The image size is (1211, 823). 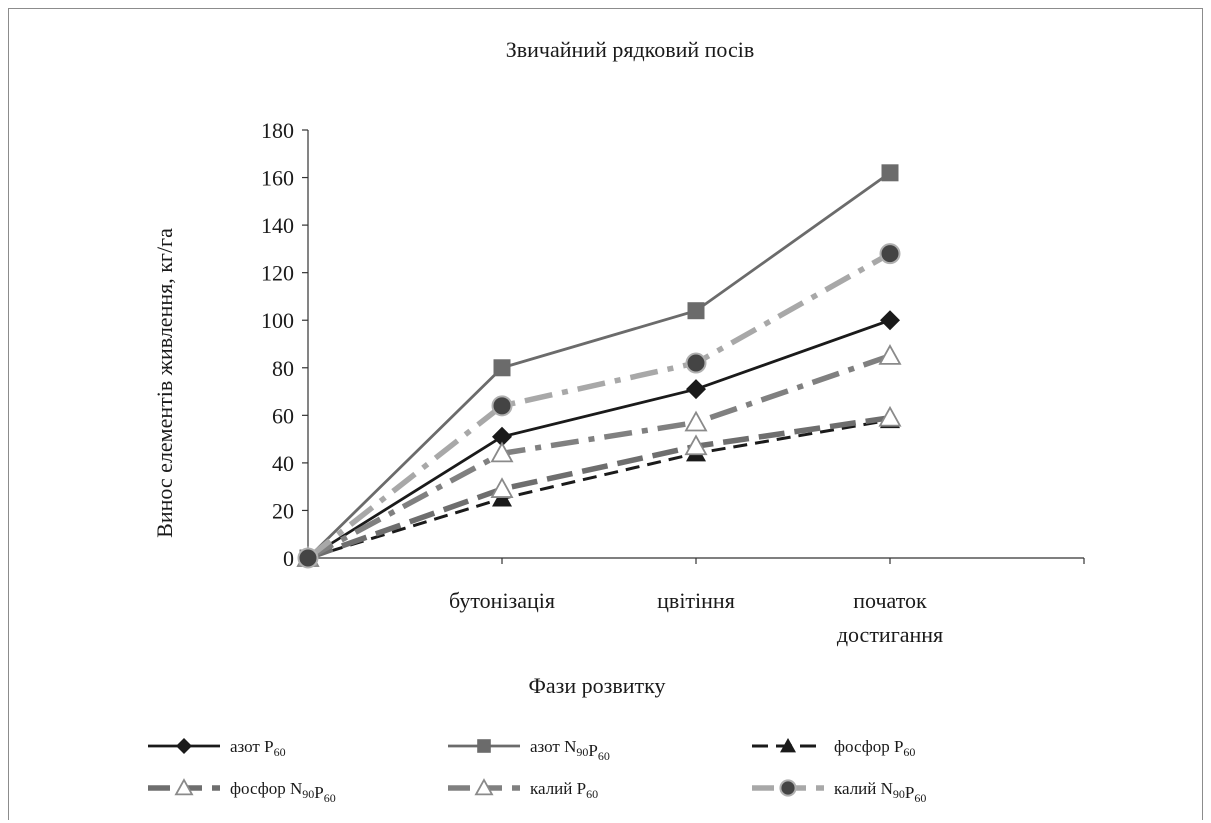 I want to click on chart-title: Звичайний рядковий посів, so click(x=630, y=49).